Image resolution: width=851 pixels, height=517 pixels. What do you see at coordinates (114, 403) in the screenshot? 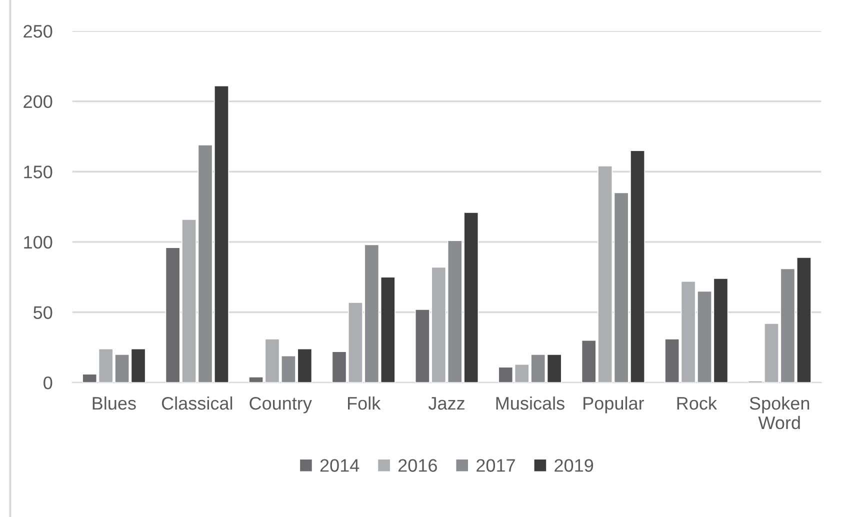
I see `x-tick-label: Blues` at bounding box center [114, 403].